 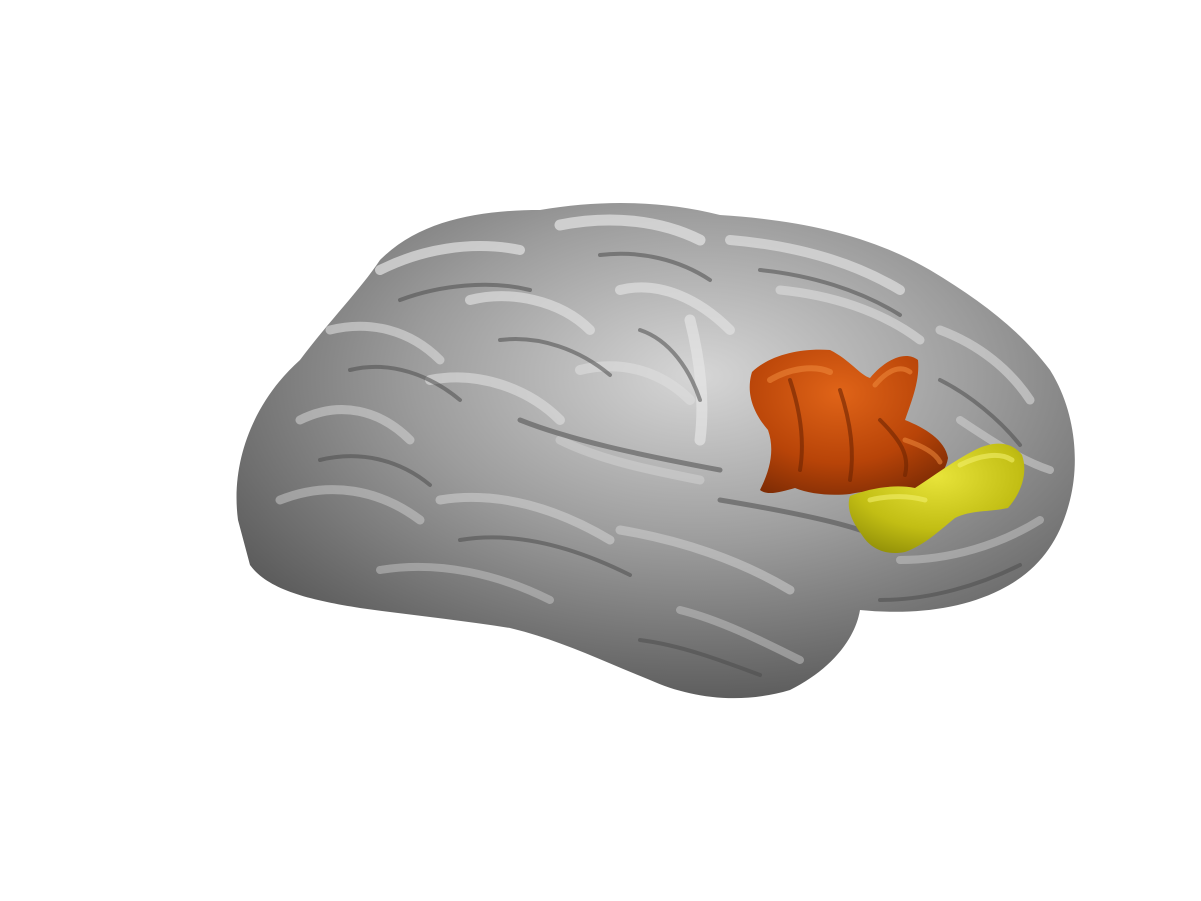 What do you see at coordinates (848, 430) in the screenshot?
I see `region-1-folds` at bounding box center [848, 430].